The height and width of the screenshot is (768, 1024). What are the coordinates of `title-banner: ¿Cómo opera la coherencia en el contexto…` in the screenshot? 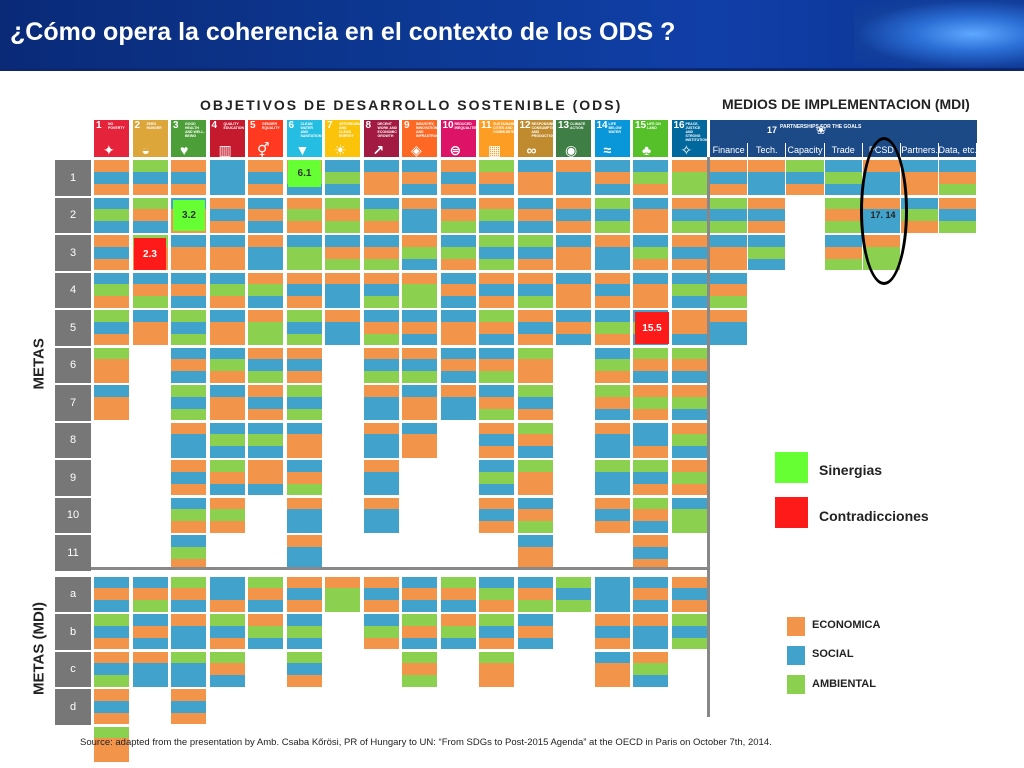 It's located at (512, 35).